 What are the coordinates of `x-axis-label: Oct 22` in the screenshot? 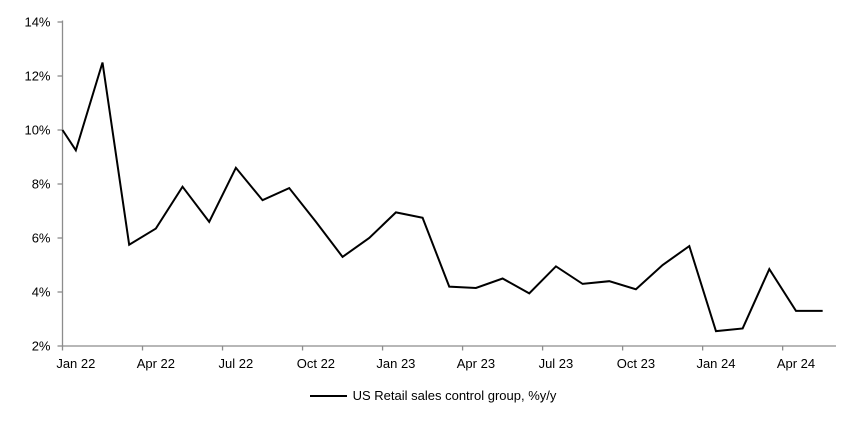 It's located at (316, 363).